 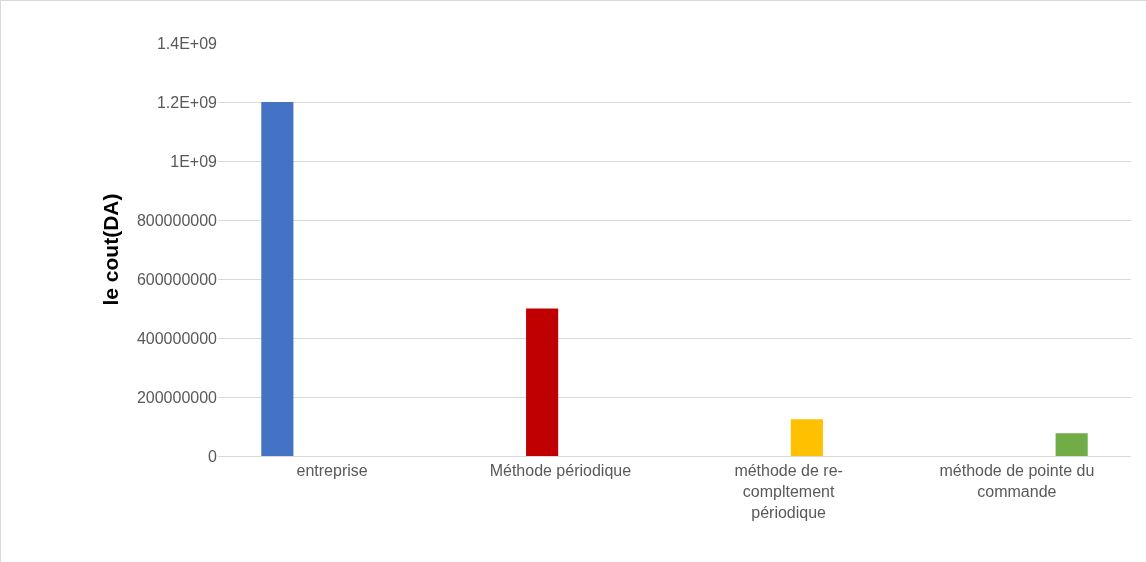 What do you see at coordinates (194, 161) in the screenshot?
I see `y-tick-label: 1E+09` at bounding box center [194, 161].